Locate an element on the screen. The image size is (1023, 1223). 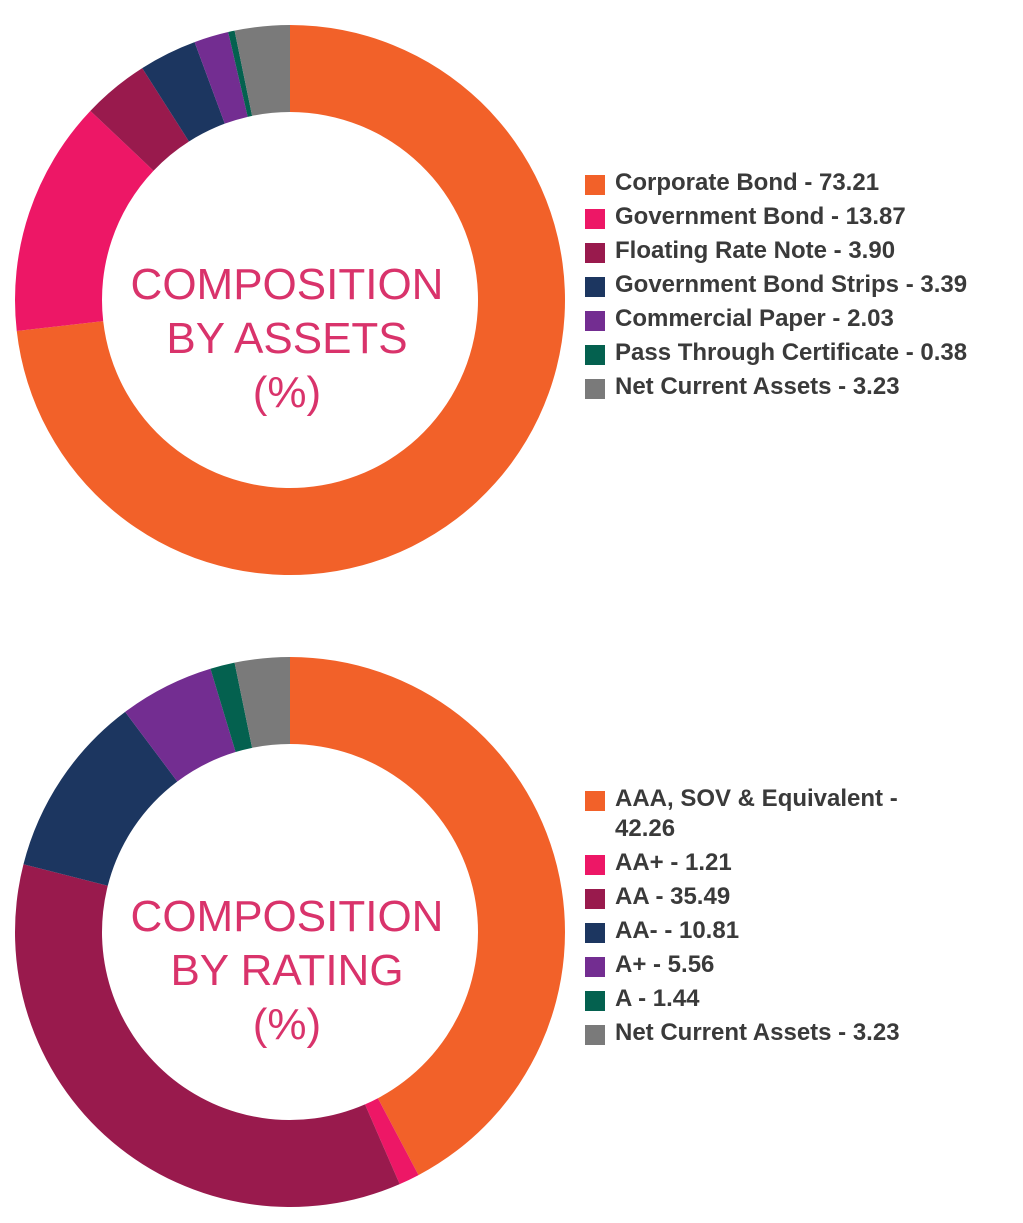
donut-slice-floating-rate-note is located at coordinates (139, 119).